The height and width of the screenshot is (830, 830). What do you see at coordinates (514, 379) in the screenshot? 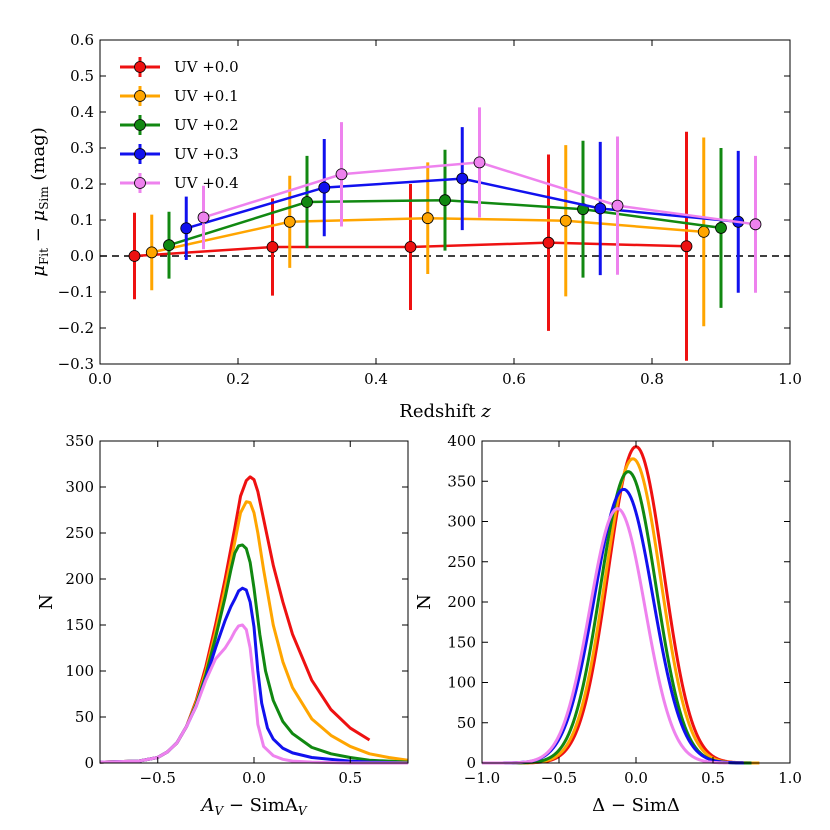
I see `top-x-tick-label: 0.6` at bounding box center [514, 379].